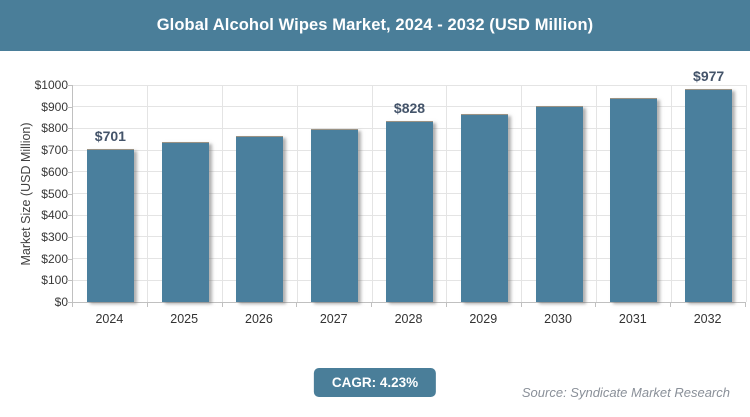  What do you see at coordinates (184, 319) in the screenshot?
I see `x-tick-label-2025: 2025` at bounding box center [184, 319].